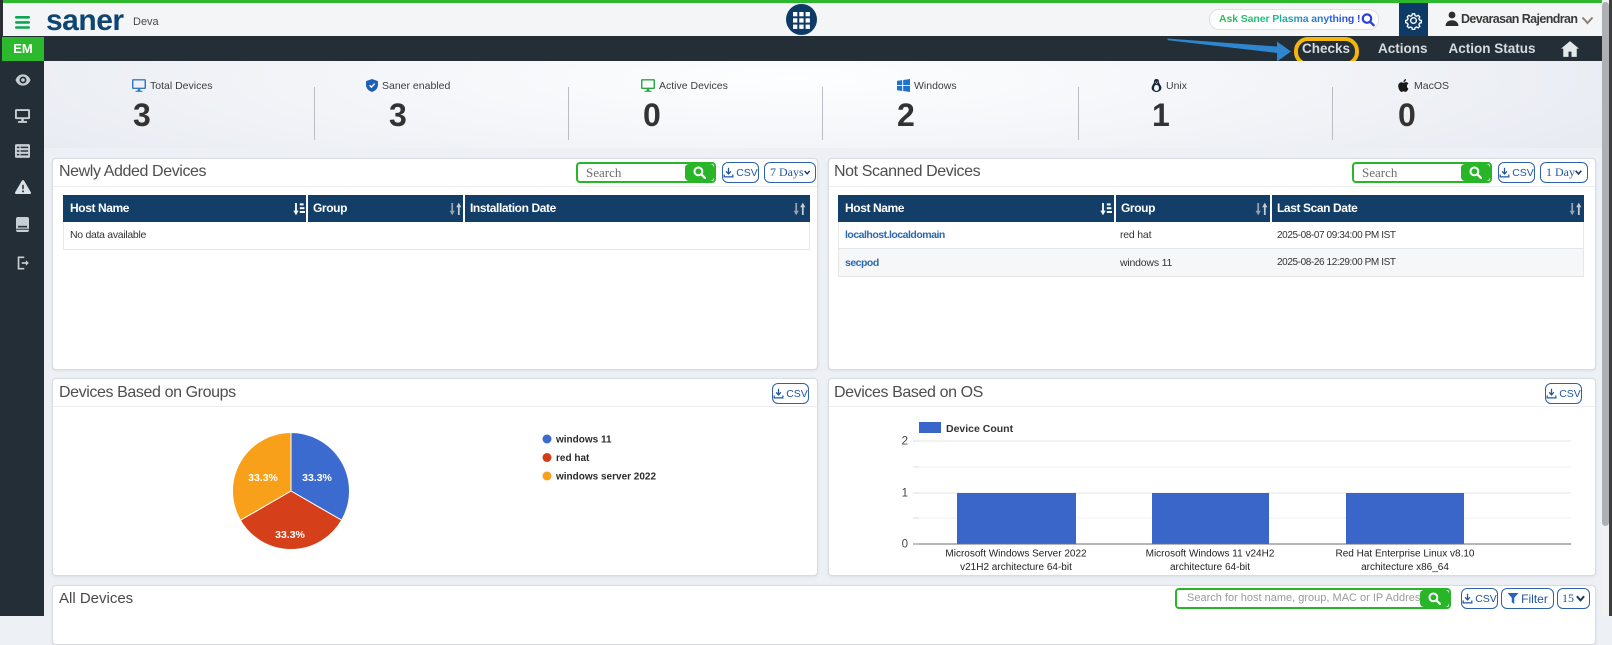 The image size is (1612, 645). Describe the element at coordinates (905, 442) in the screenshot. I see `svg-text: 2` at that location.